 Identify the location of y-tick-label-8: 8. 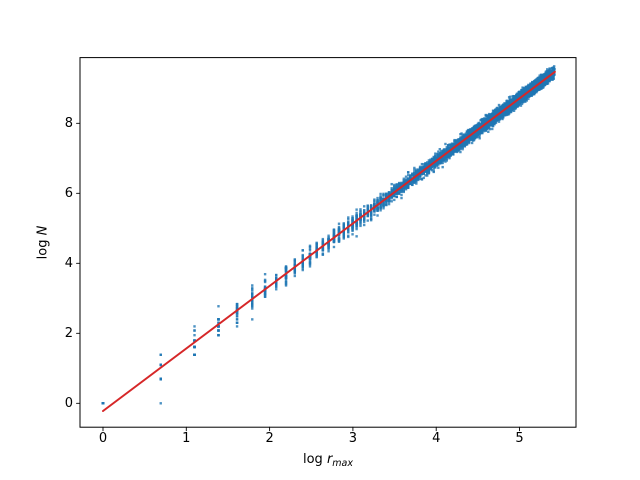
(68, 123).